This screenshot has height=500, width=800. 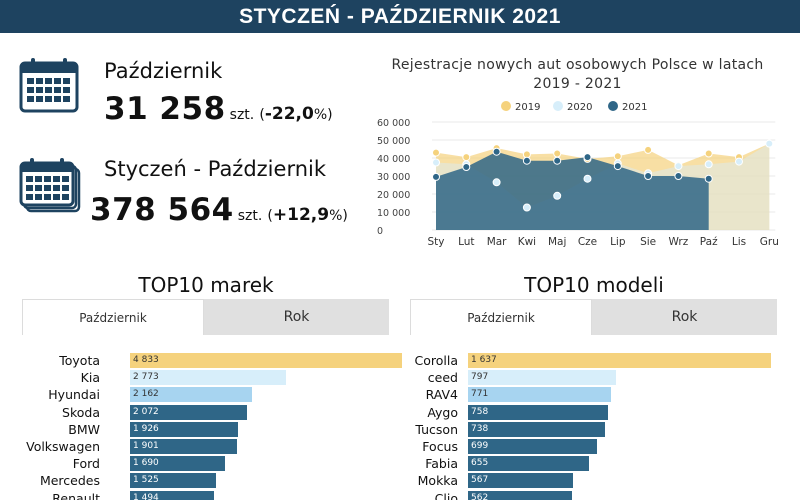 I want to click on kpi-ytd-unit: szt., so click(x=250, y=216).